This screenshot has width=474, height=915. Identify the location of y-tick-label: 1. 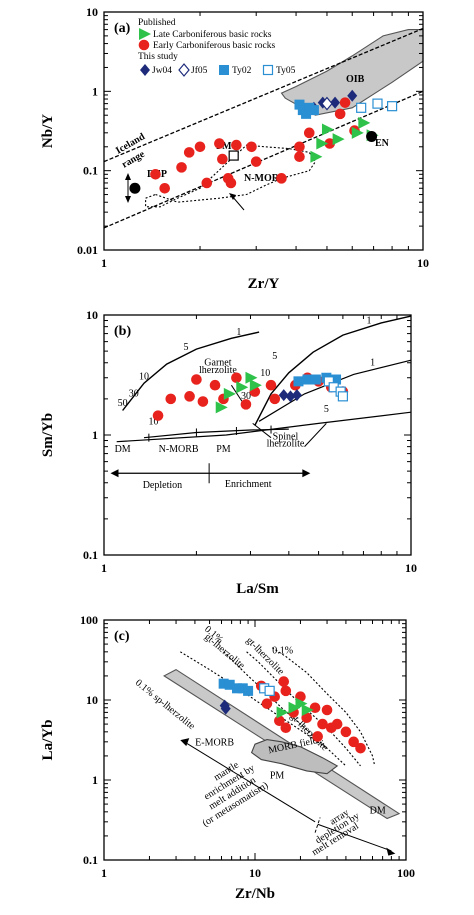
(95, 780).